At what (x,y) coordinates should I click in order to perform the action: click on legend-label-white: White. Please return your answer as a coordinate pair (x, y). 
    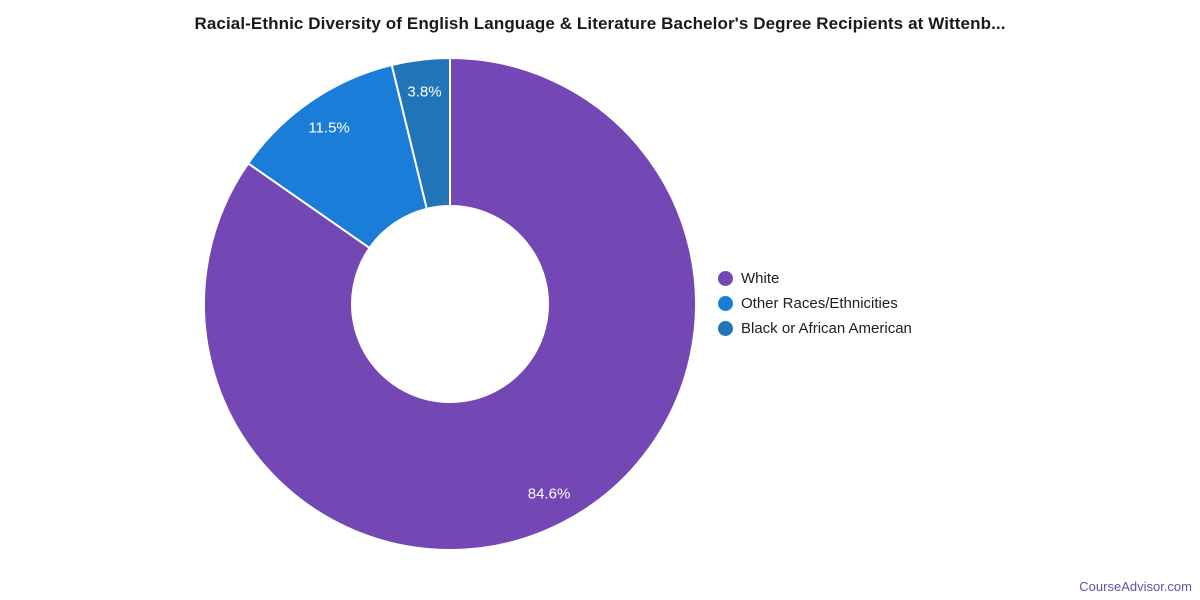
    Looking at the image, I should click on (760, 278).